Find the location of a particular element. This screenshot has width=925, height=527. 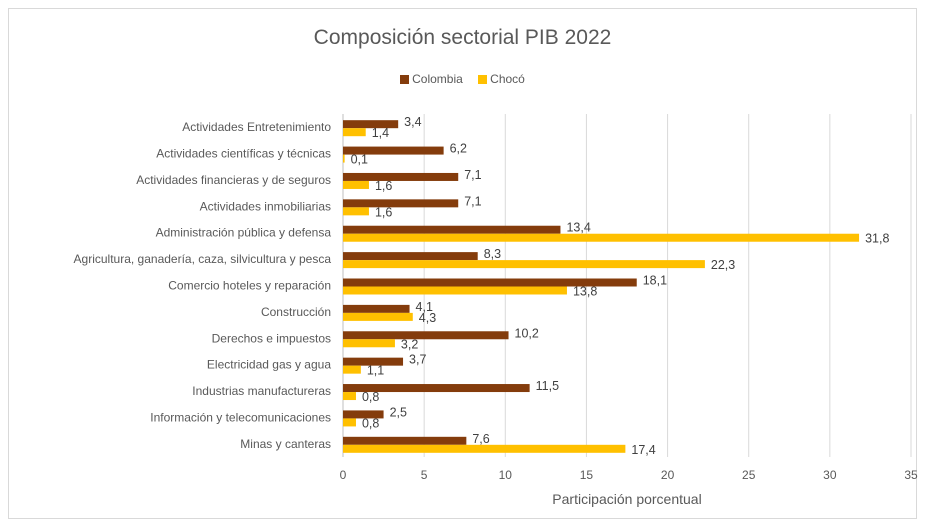

legend: Colombia Chocó is located at coordinates (462, 79).